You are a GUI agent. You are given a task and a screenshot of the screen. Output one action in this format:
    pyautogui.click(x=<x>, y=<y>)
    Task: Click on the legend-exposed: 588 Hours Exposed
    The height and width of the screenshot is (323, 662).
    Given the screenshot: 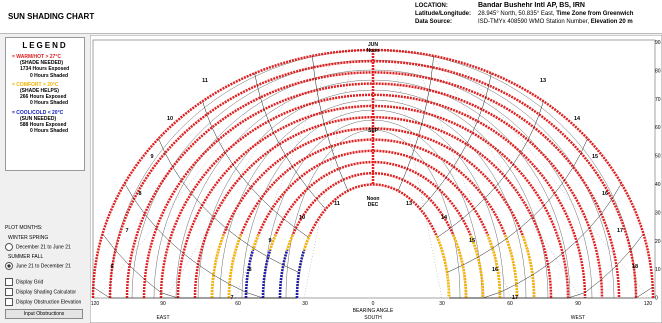 What is the action you would take?
    pyautogui.click(x=43, y=125)
    